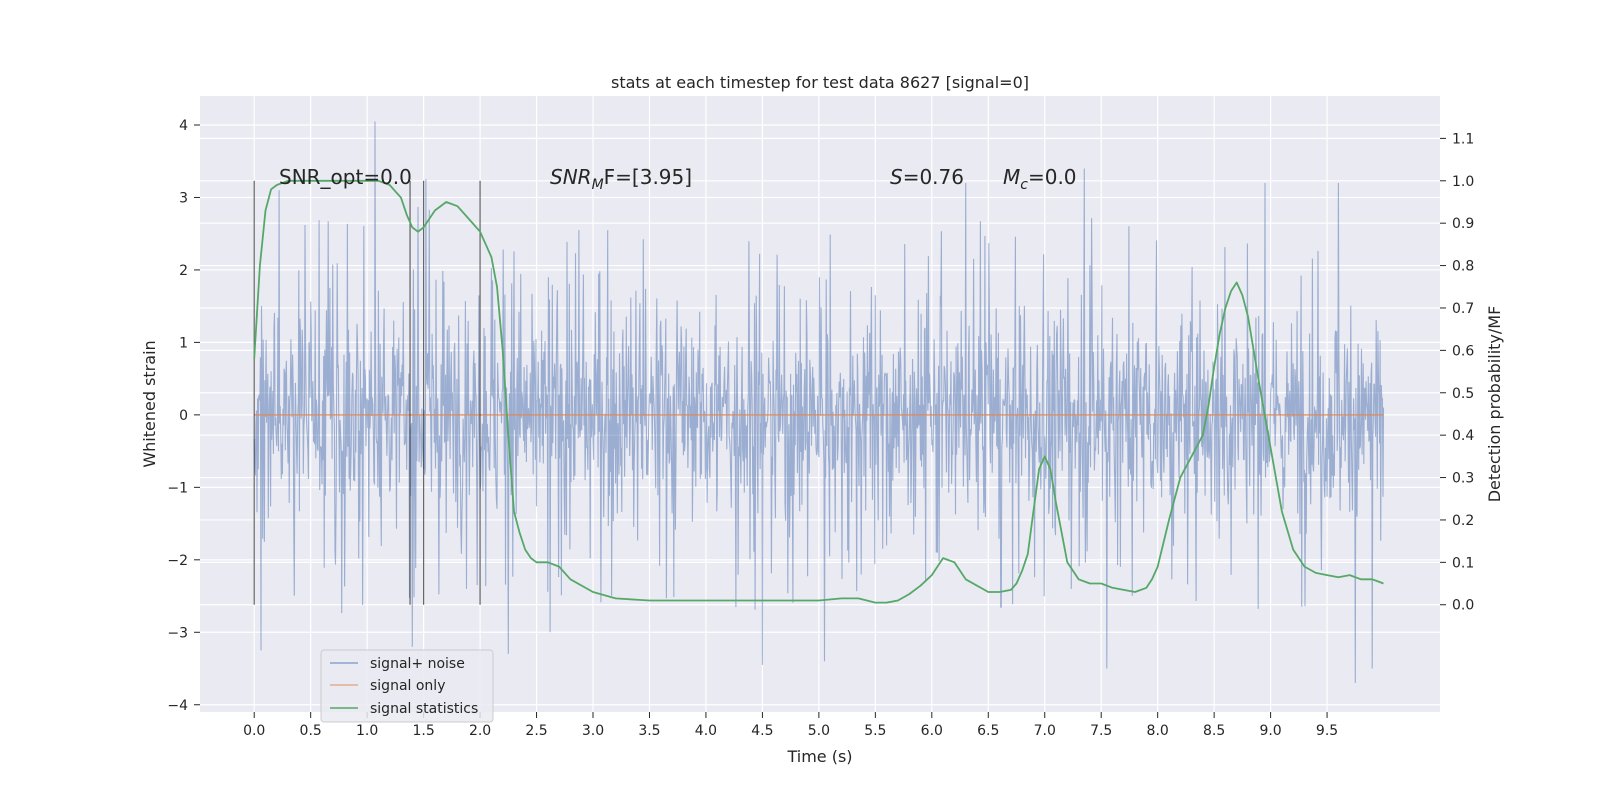 The width and height of the screenshot is (1600, 800). Describe the element at coordinates (345, 177) in the screenshot. I see `annotation-snr-opt: SNR_opt=0.0` at that location.